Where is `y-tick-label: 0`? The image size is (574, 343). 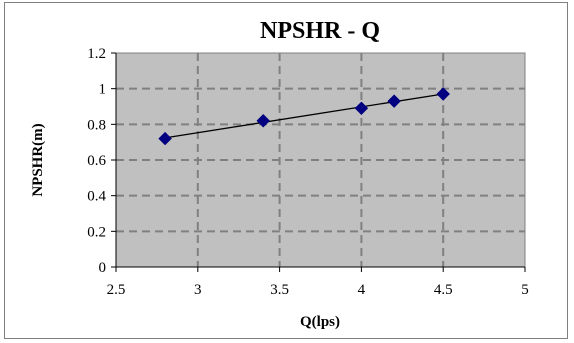 y-tick-label: 0 is located at coordinates (103, 268).